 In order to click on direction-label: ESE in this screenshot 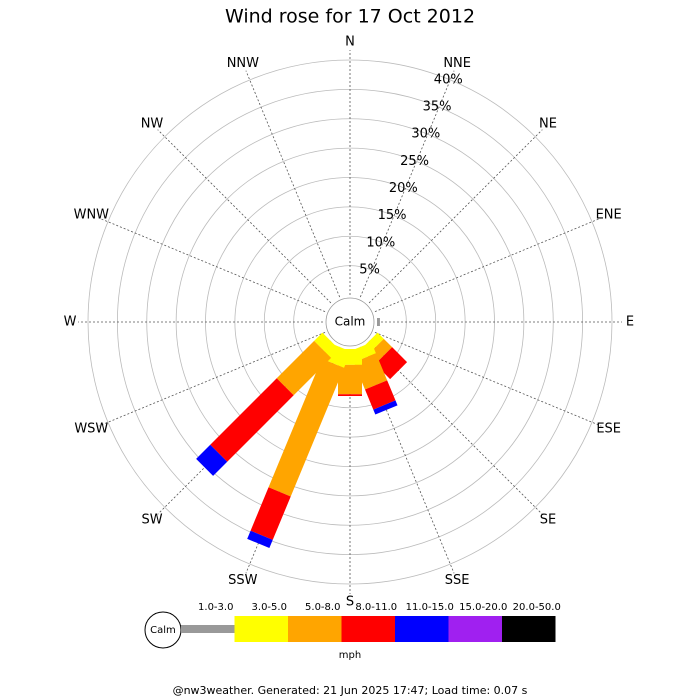, I will do `click(608, 429)`.